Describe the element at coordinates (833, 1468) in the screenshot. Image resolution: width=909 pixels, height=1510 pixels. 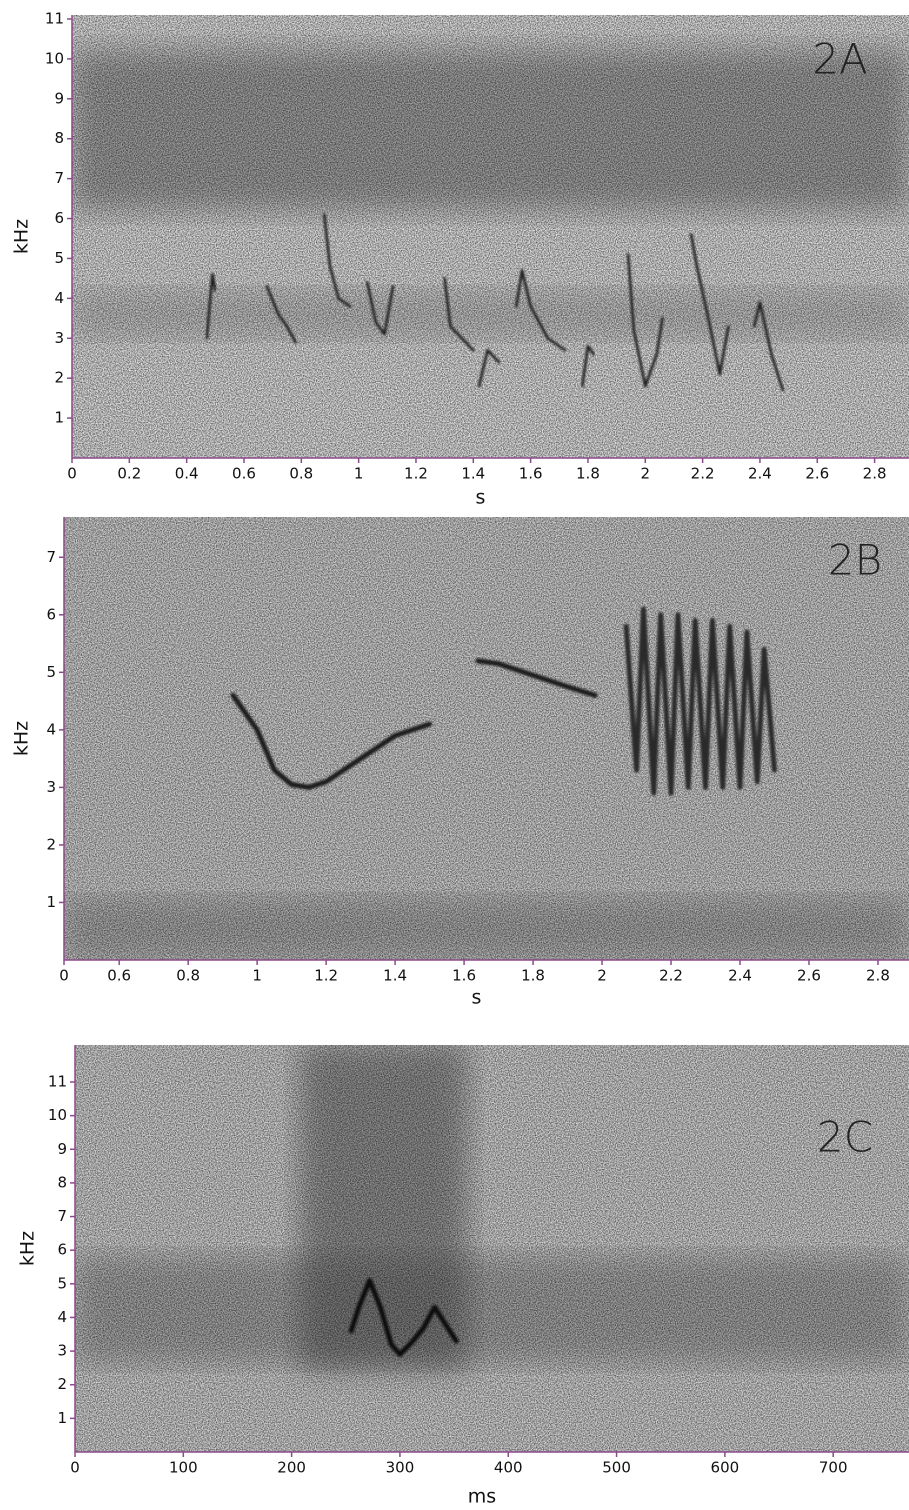
I see `x-tick-label: 700` at that location.